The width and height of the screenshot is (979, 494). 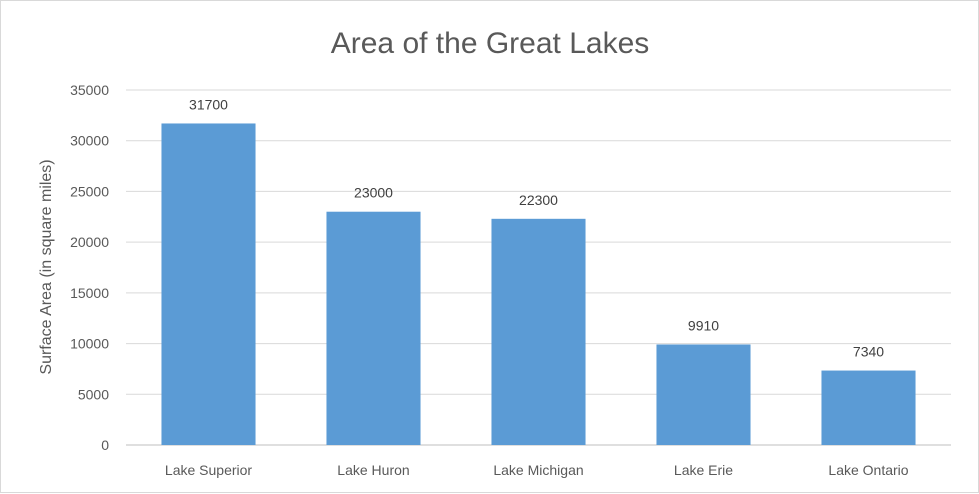 What do you see at coordinates (490, 43) in the screenshot?
I see `chart-title: Area of the Great Lakes` at bounding box center [490, 43].